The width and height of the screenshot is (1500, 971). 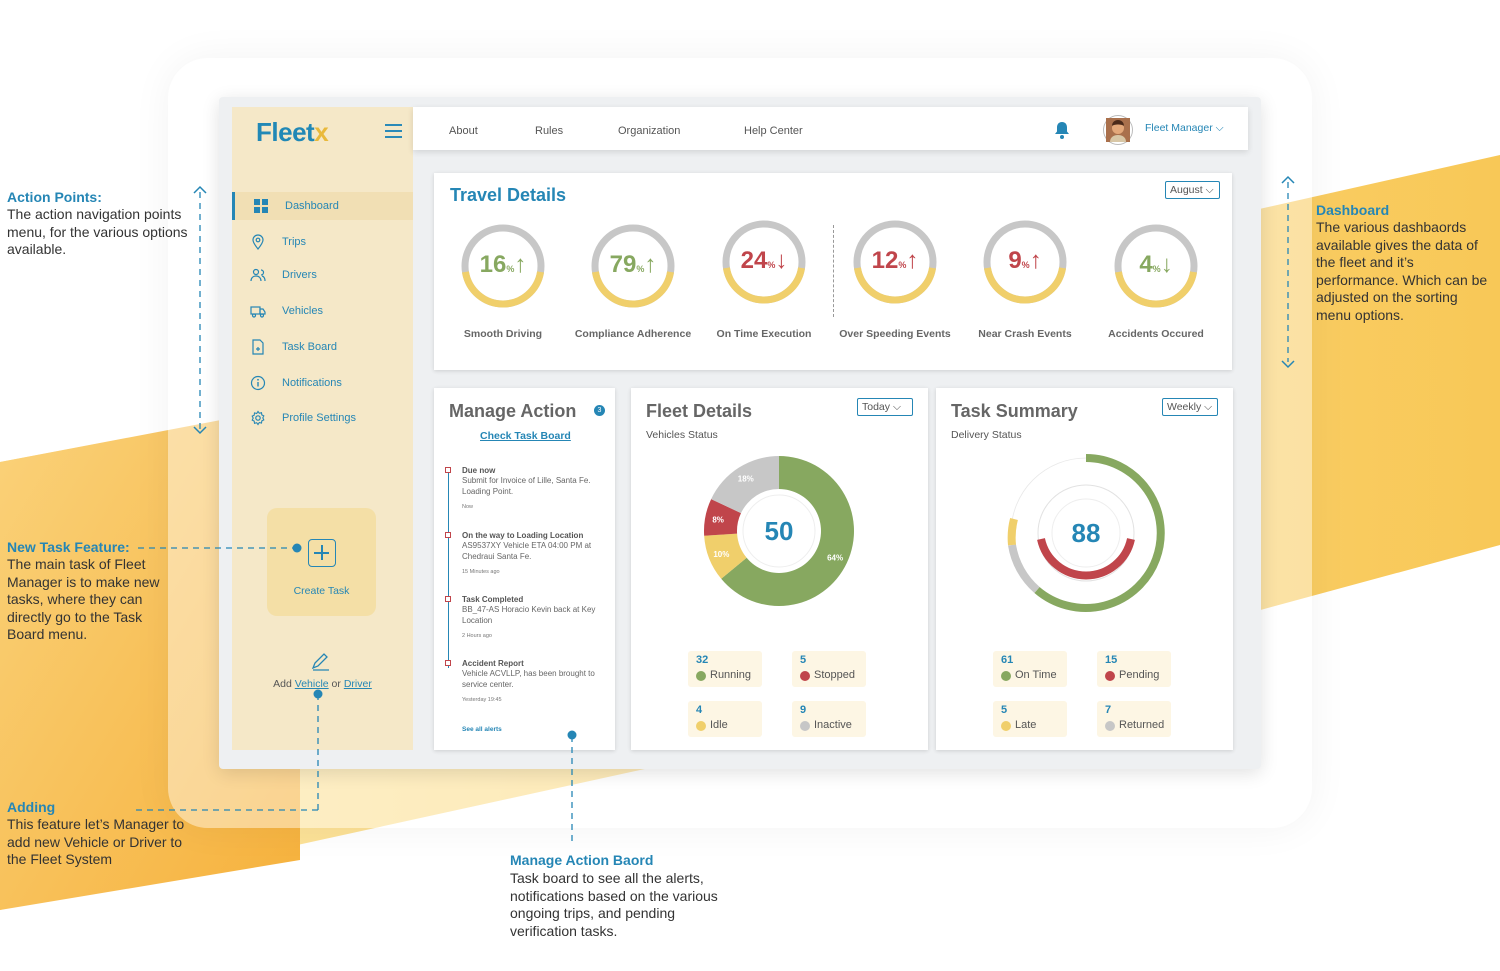 What do you see at coordinates (1015, 260) in the screenshot?
I see `metric-number: 9` at bounding box center [1015, 260].